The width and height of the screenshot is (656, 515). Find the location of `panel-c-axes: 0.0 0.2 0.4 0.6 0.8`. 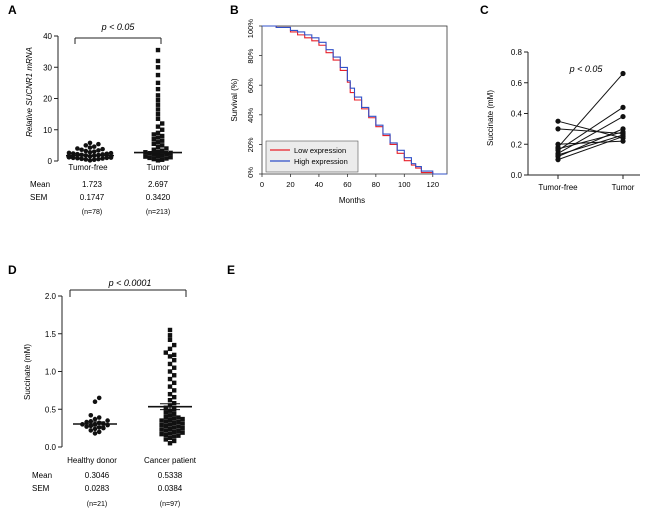

panel-c-axes: 0.0 0.2 0.4 0.6 0.8 is located at coordinates (575, 114).